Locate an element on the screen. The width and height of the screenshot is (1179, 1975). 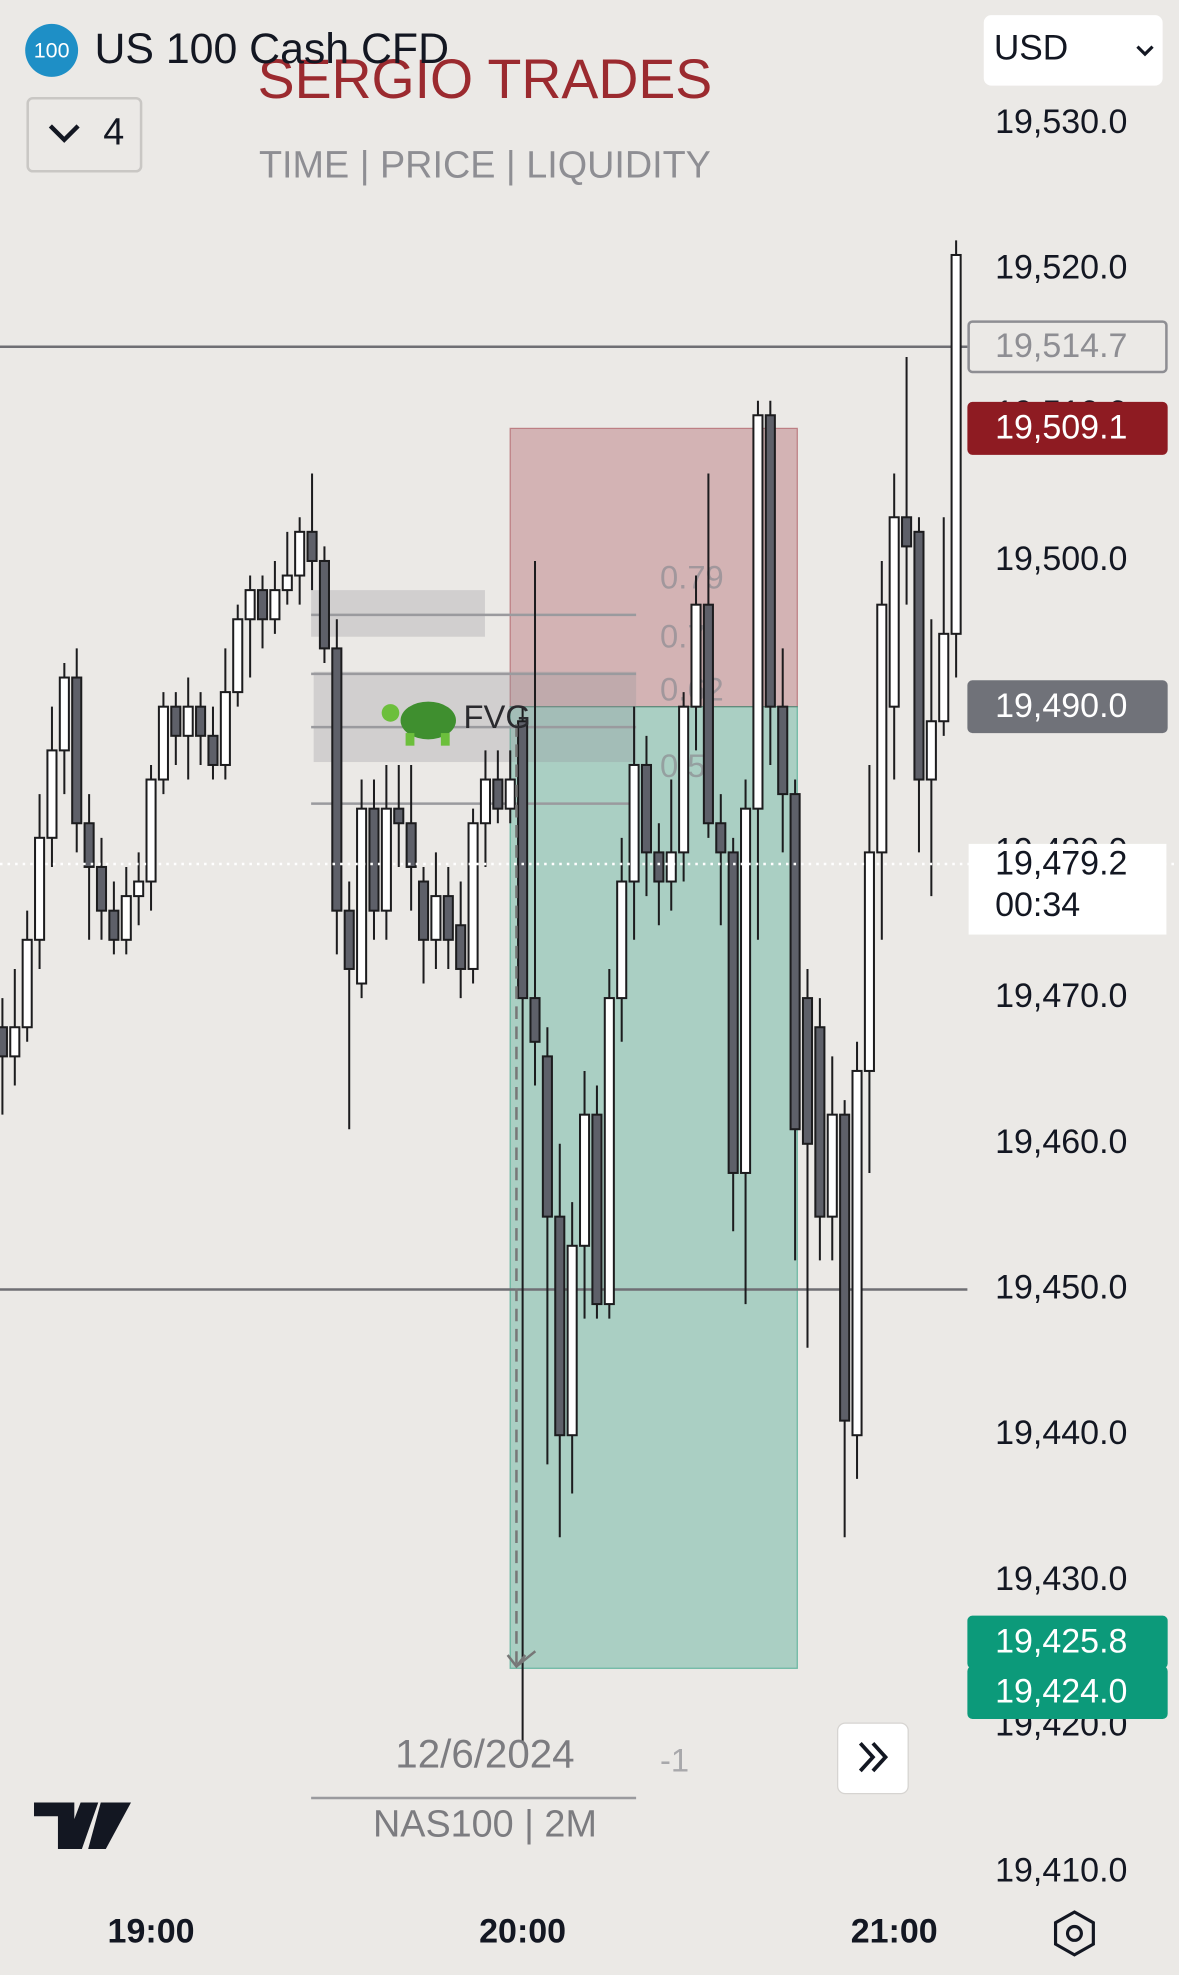
settings-button is located at coordinates (1074, 1933).